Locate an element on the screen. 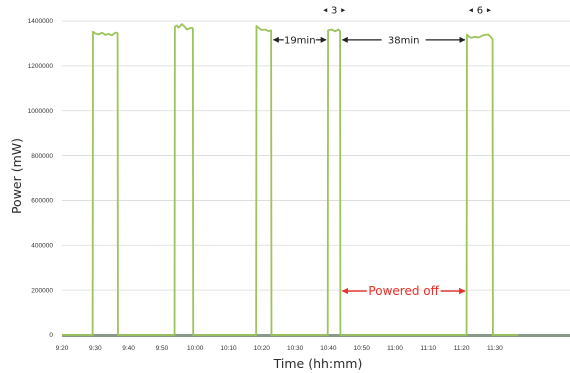 The width and height of the screenshot is (570, 373). x-axis-title: Time (hh:mm) is located at coordinates (318, 363).